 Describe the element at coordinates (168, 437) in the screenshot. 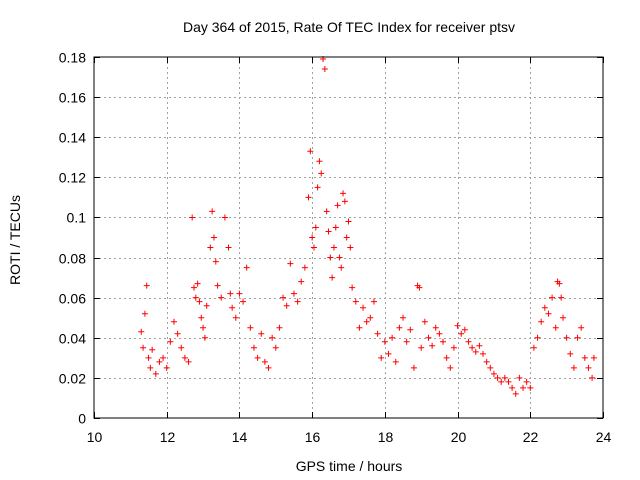

I see `x-tick-label: 12` at that location.